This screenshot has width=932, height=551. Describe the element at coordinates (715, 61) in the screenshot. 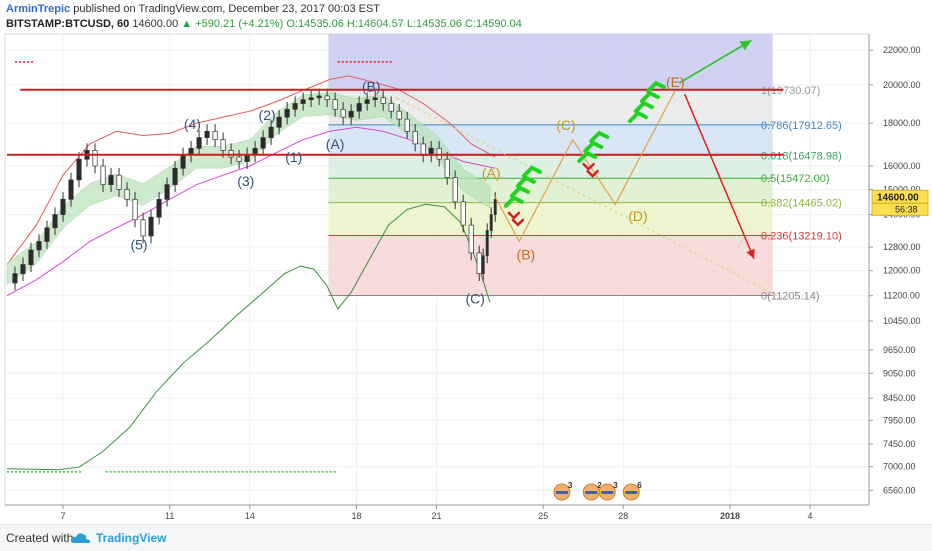

I see `green-arrow` at that location.